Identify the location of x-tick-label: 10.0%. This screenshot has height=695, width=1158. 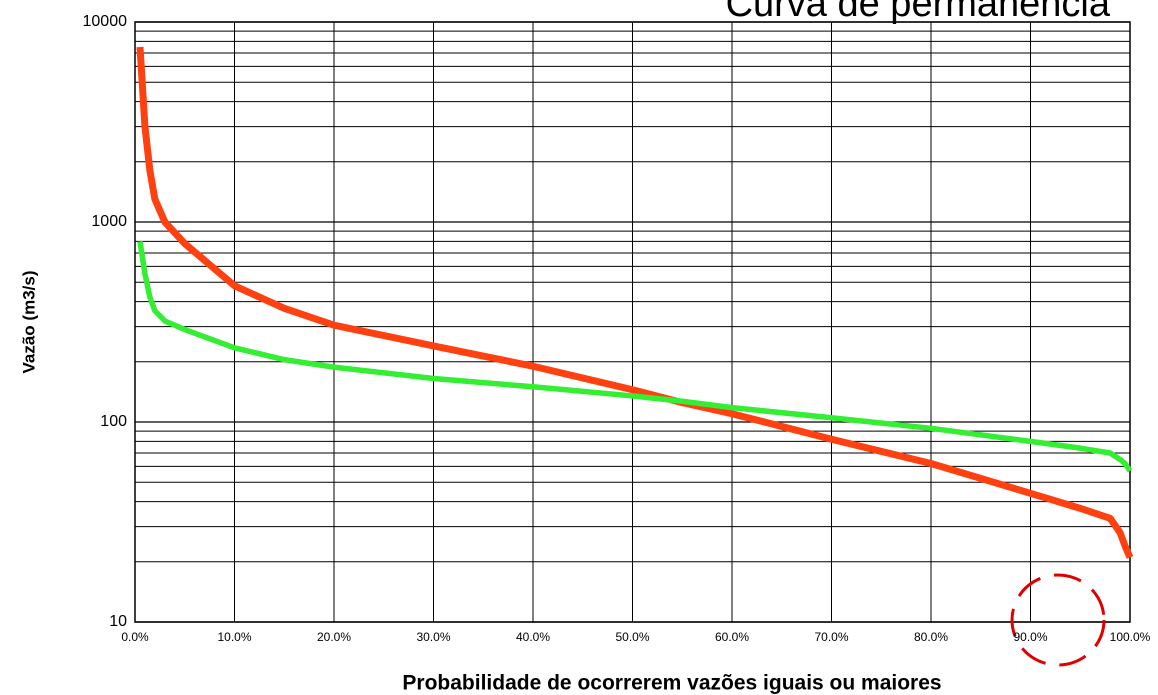
(234, 637).